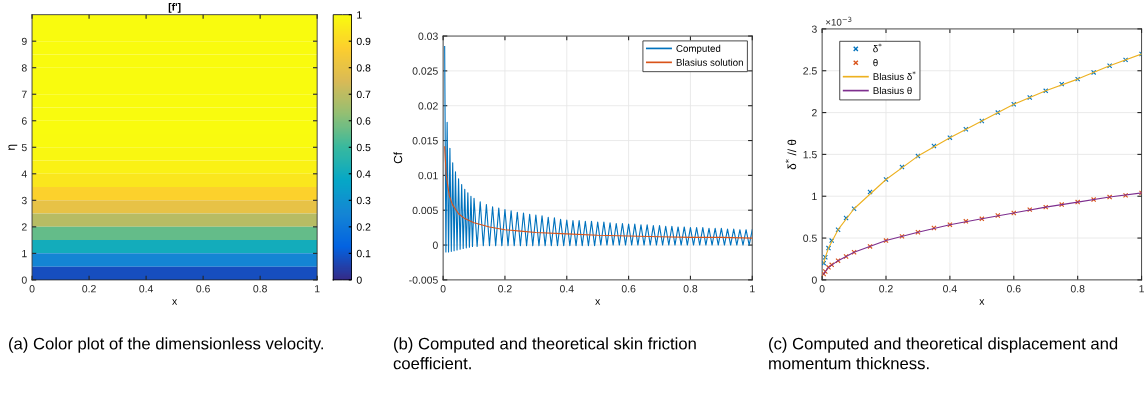 The image size is (1145, 419). What do you see at coordinates (363, 68) in the screenshot?
I see `color-bar-label: 0.8` at bounding box center [363, 68].